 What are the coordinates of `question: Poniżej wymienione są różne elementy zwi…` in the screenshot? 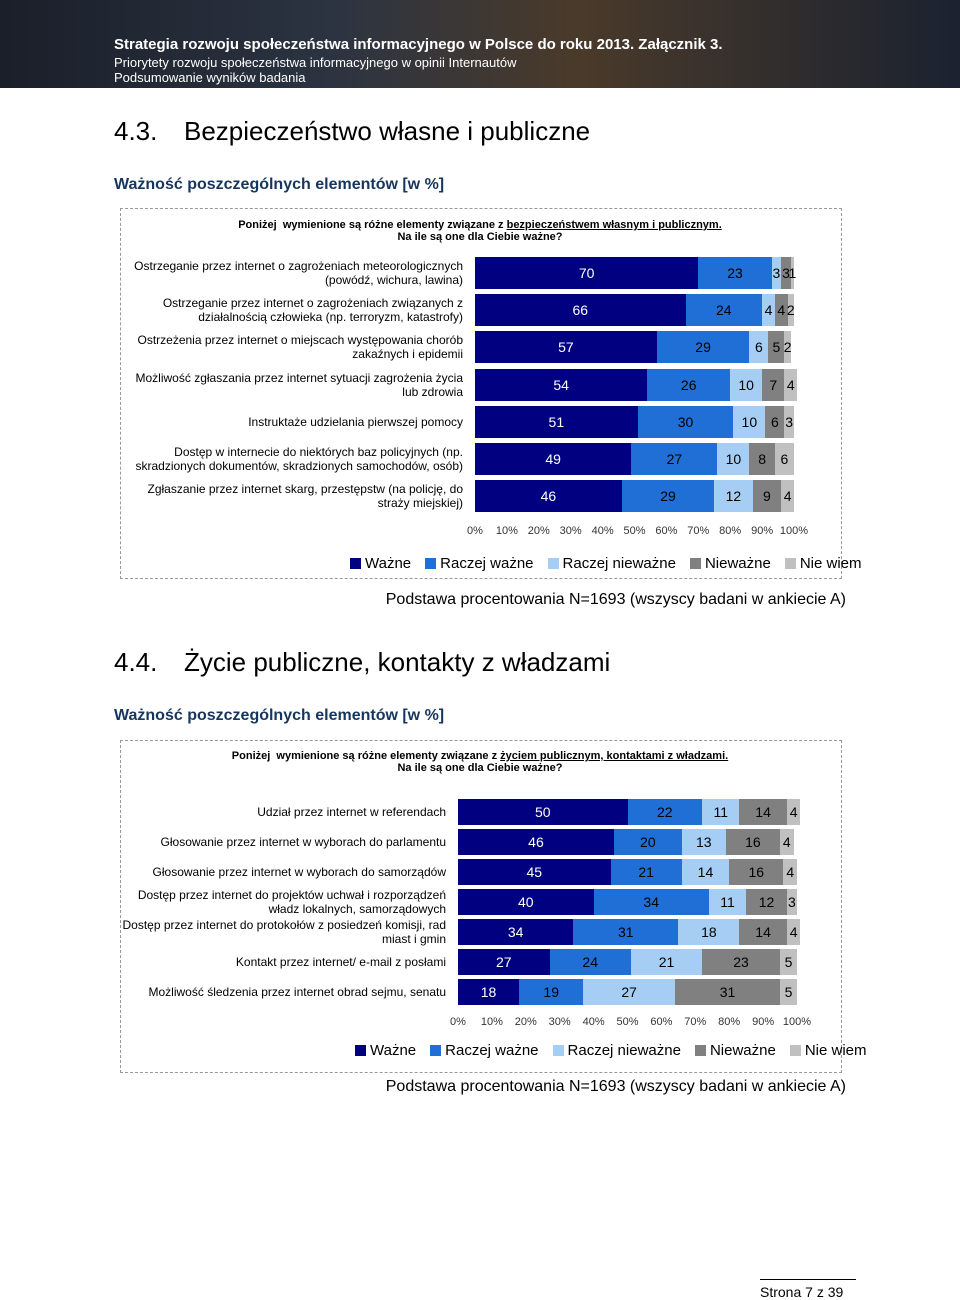 It's located at (480, 762).